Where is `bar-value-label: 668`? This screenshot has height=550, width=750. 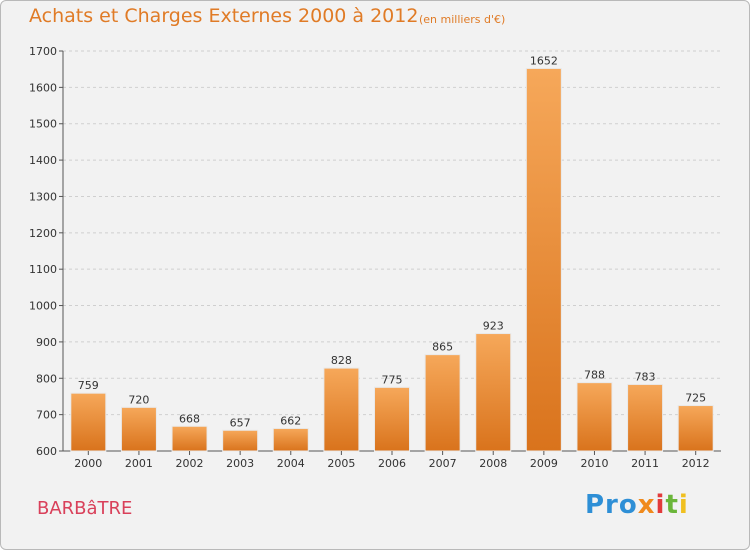 bar-value-label: 668 is located at coordinates (189, 418).